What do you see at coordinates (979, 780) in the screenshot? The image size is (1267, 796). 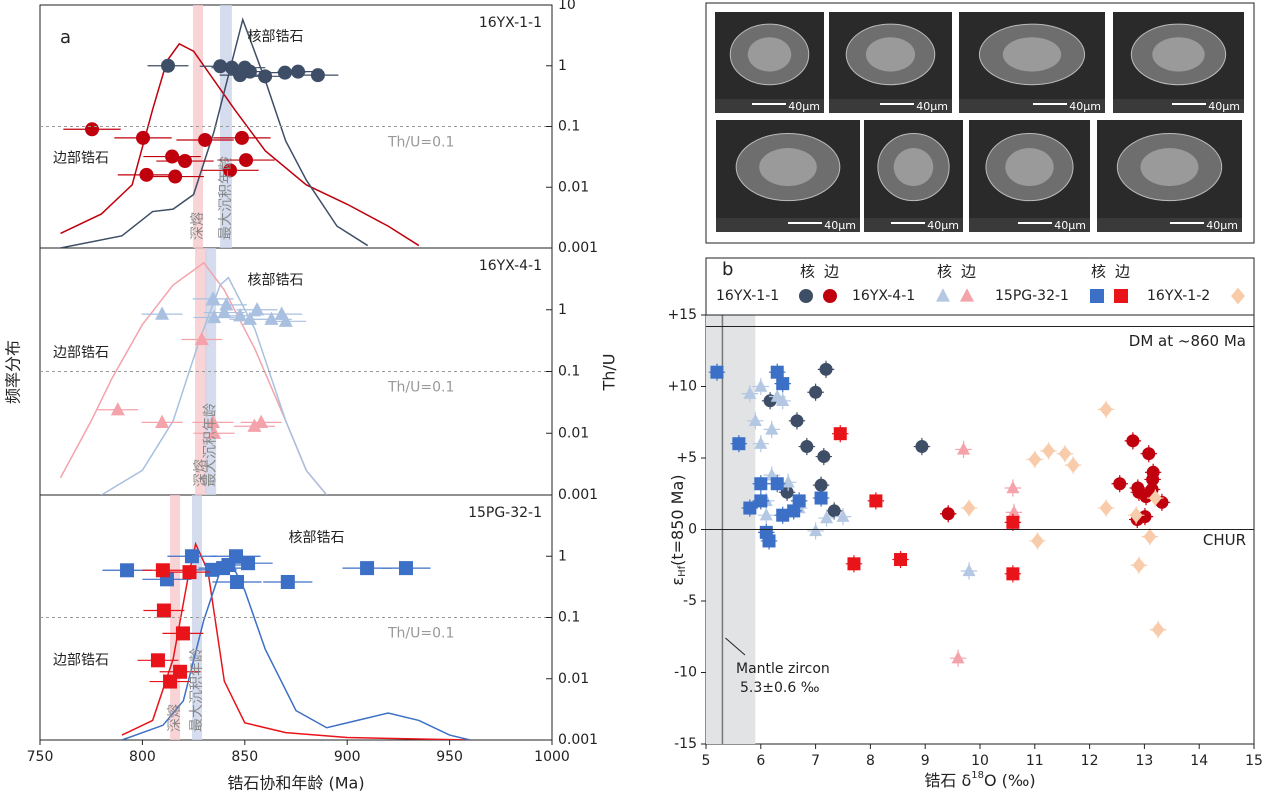 I see `x-axis-title: 锆石 δ18O (‰)` at bounding box center [979, 780].